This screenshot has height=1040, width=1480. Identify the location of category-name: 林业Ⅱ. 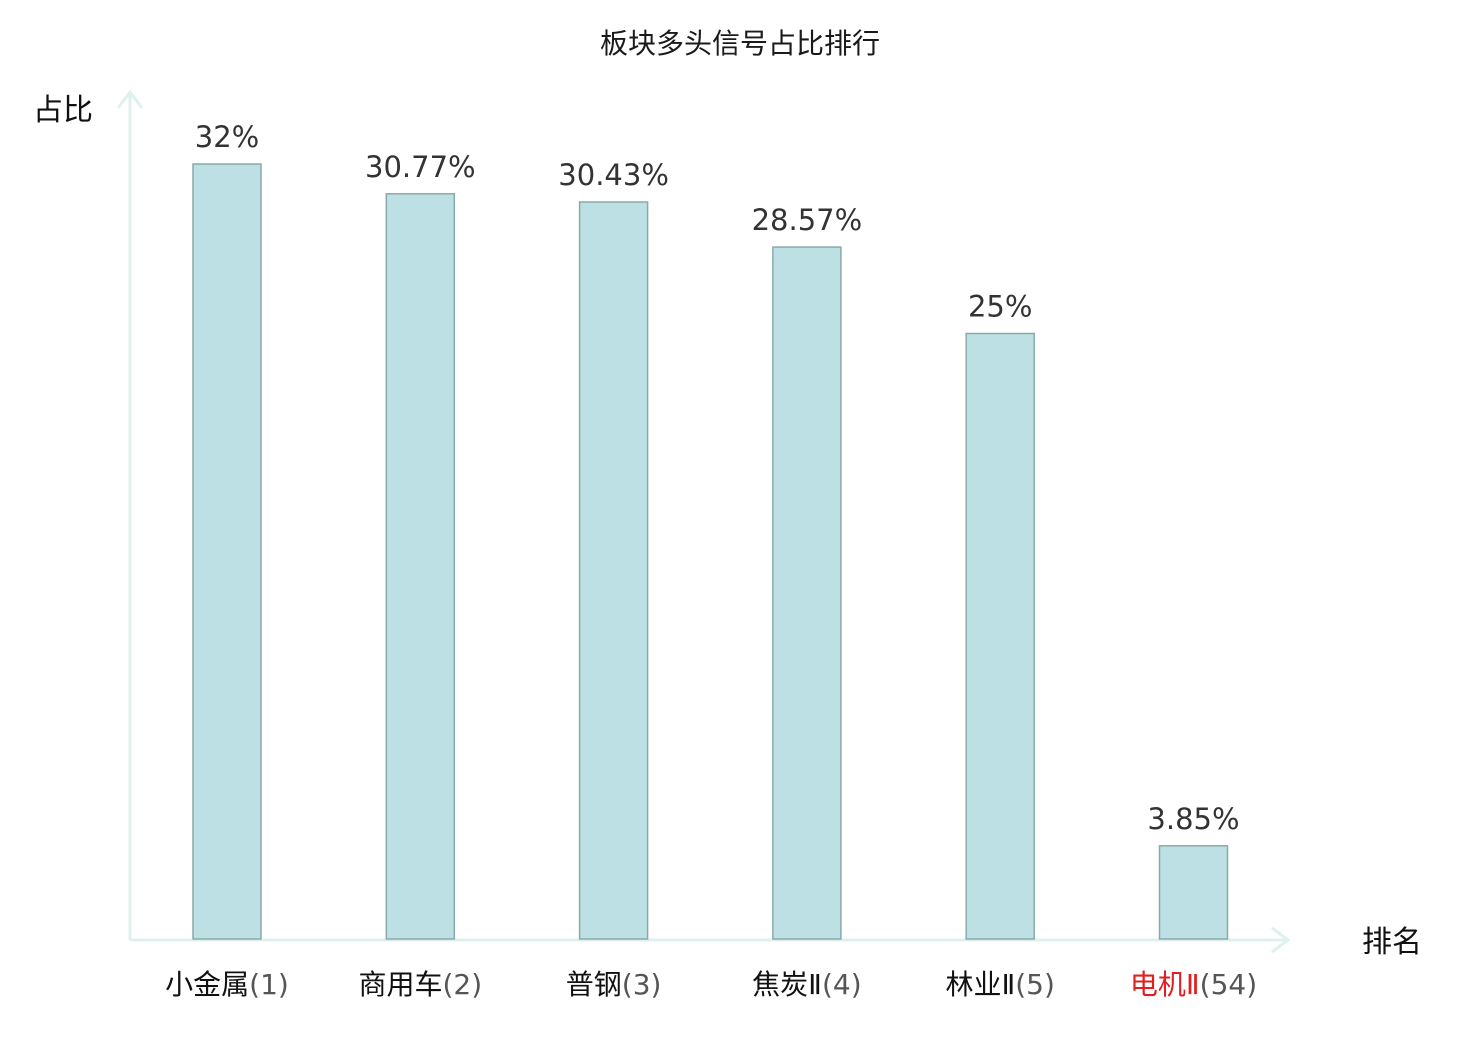
(980, 984).